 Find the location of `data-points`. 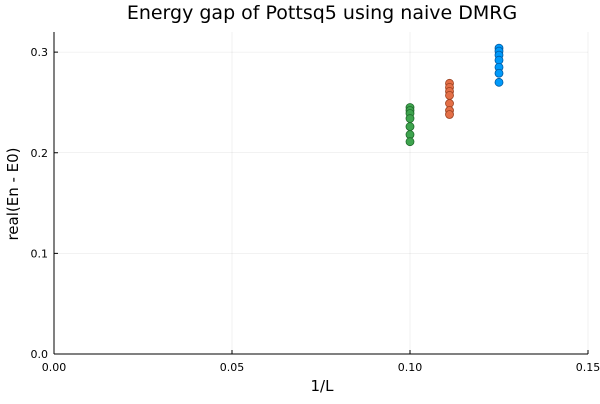

data-points is located at coordinates (454, 95).